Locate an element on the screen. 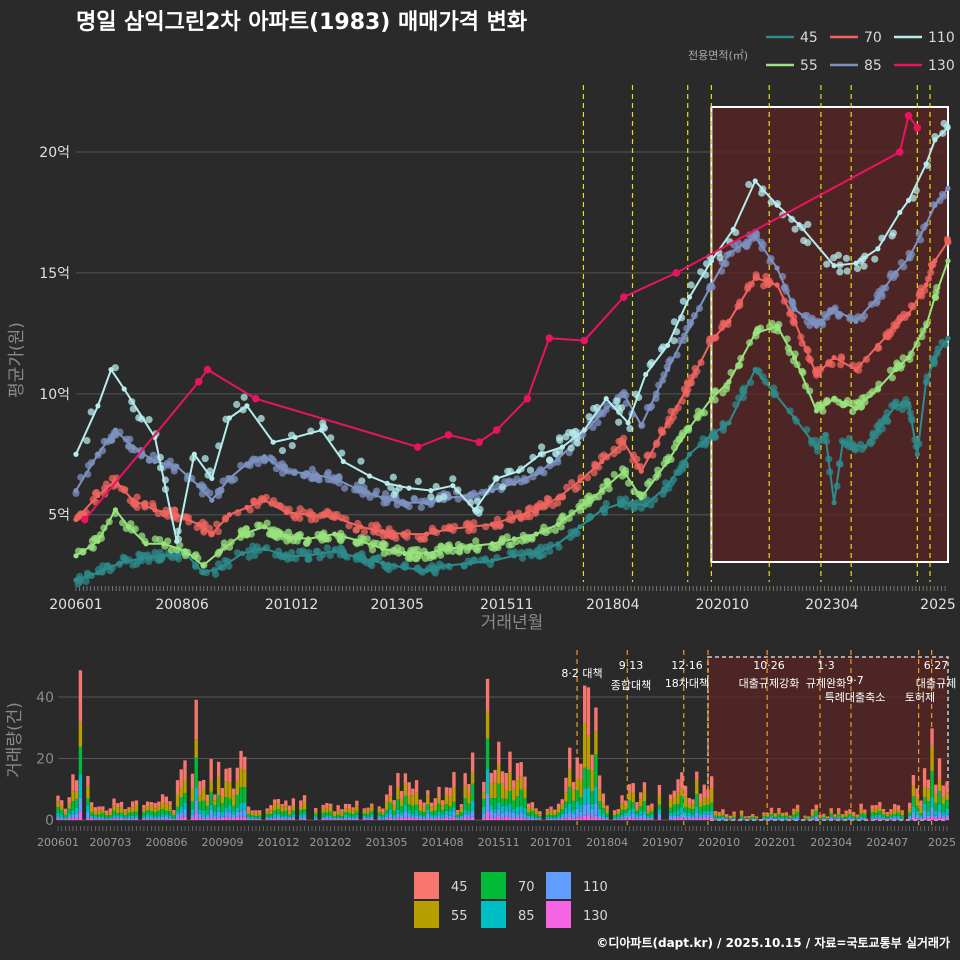 Image resolution: width=960 pixels, height=960 pixels. bar-x-tick-202010: 202010 is located at coordinates (719, 842).